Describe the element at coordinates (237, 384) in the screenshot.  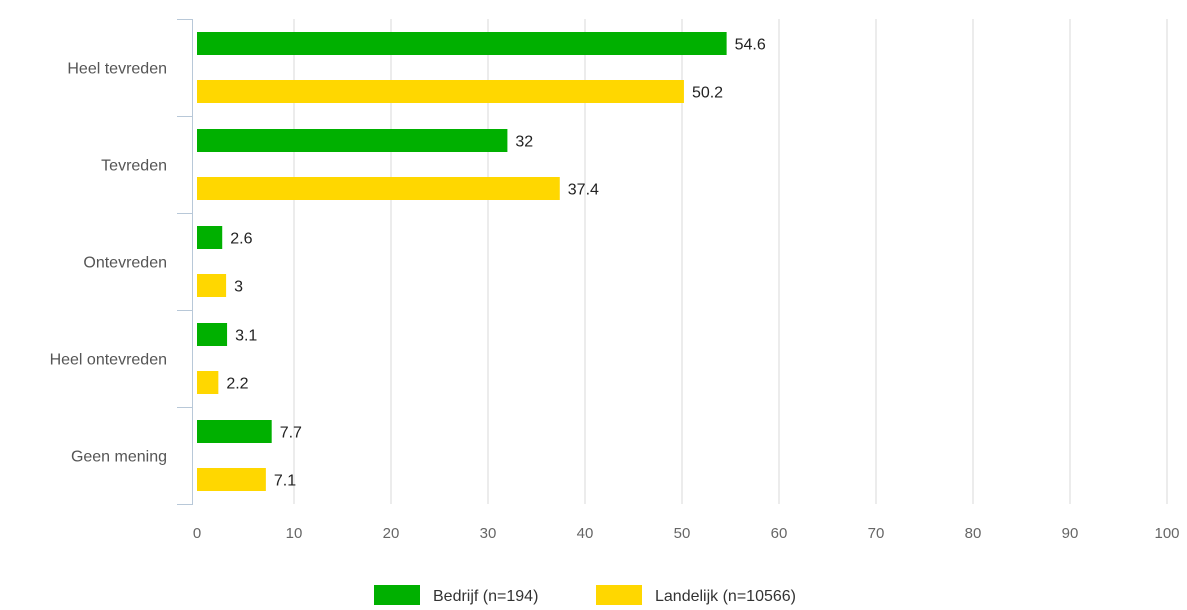
I see `data-label: 2.2` at that location.